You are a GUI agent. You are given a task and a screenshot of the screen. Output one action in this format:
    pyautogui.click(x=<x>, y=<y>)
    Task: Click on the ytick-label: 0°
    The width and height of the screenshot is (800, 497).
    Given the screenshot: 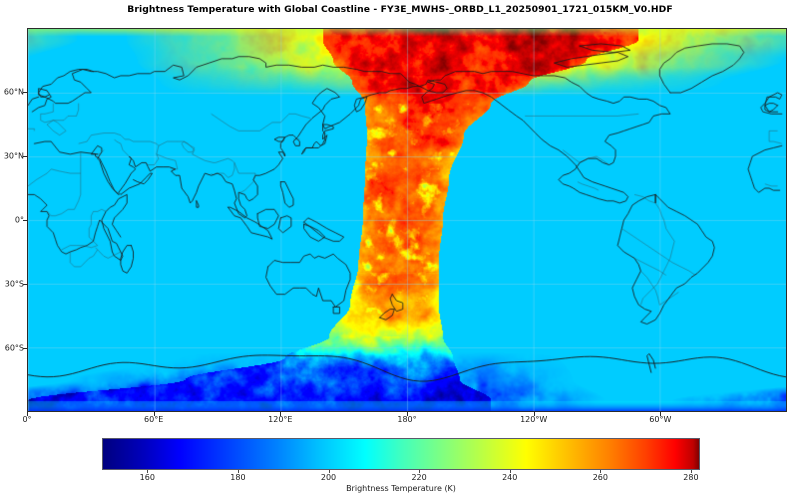 What is the action you would take?
    pyautogui.click(x=19, y=220)
    